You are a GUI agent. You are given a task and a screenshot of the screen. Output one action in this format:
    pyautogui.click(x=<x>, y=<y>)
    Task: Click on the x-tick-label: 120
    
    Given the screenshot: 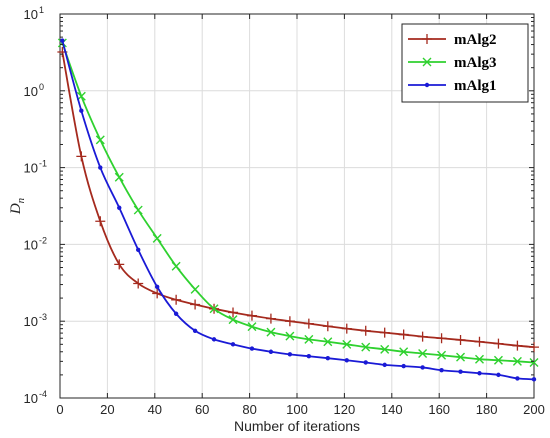 What is the action you would take?
    pyautogui.click(x=345, y=409)
    